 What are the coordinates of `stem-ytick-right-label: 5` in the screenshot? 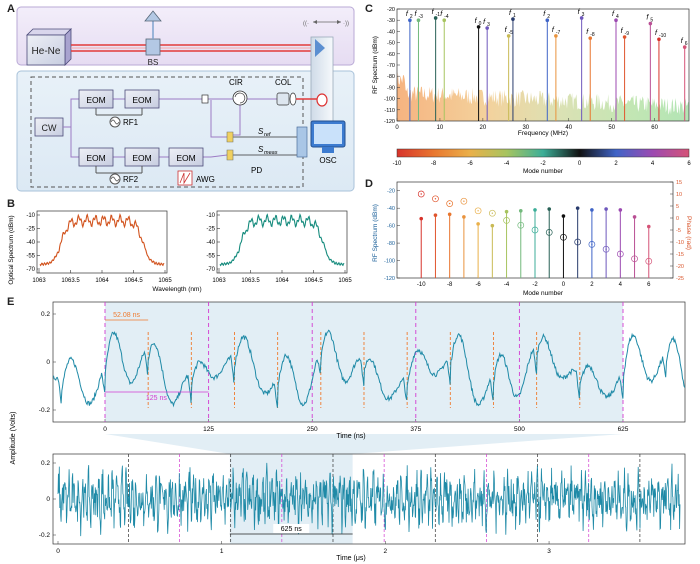 It's located at (677, 207).